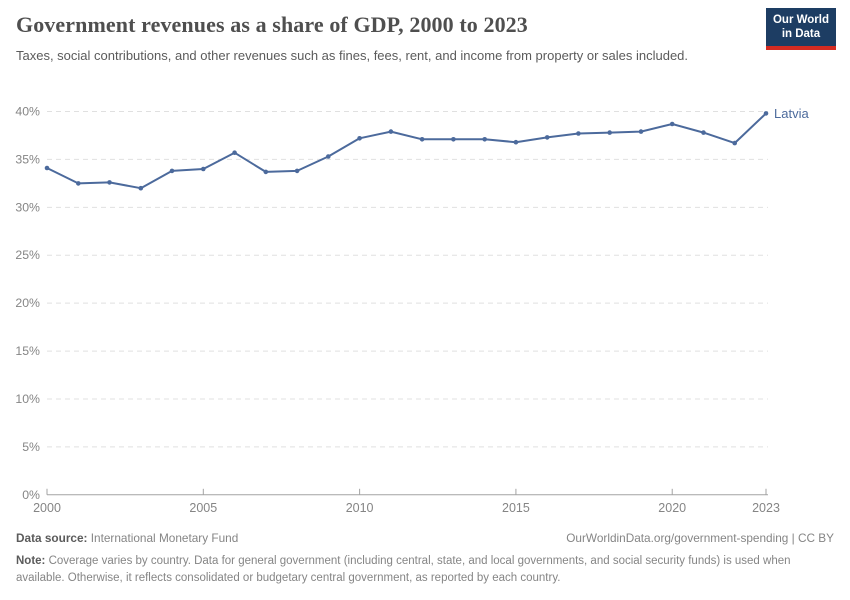 This screenshot has height=600, width=850. Describe the element at coordinates (485, 139) in the screenshot. I see `data-point-2014` at that location.